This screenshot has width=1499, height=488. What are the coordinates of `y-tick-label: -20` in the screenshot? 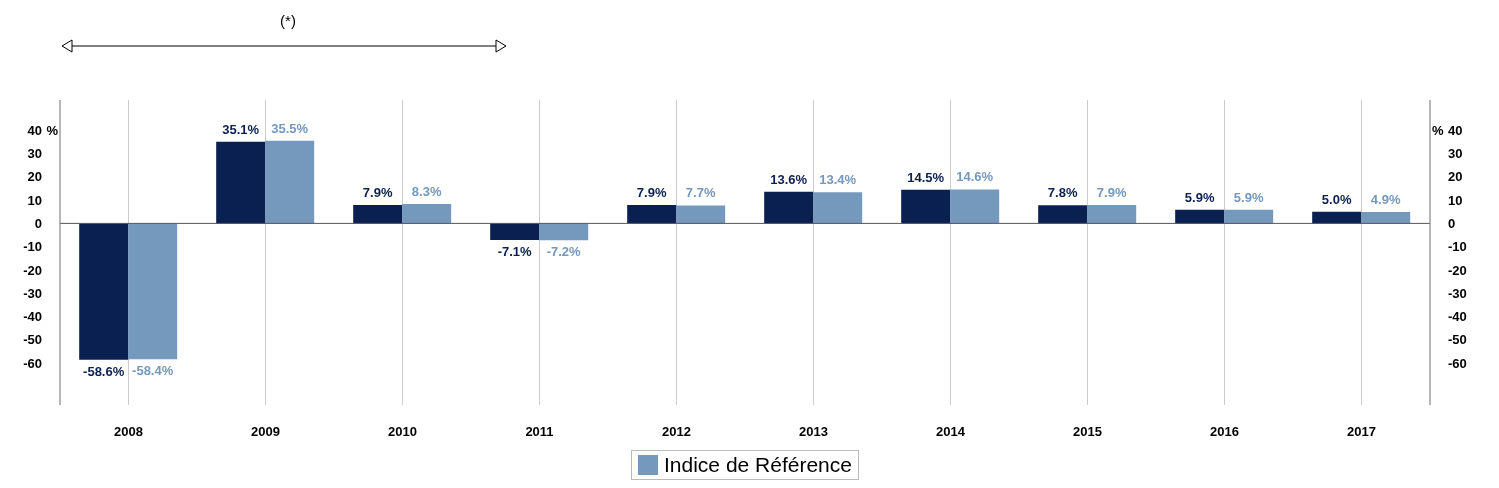 It's located at (32, 270).